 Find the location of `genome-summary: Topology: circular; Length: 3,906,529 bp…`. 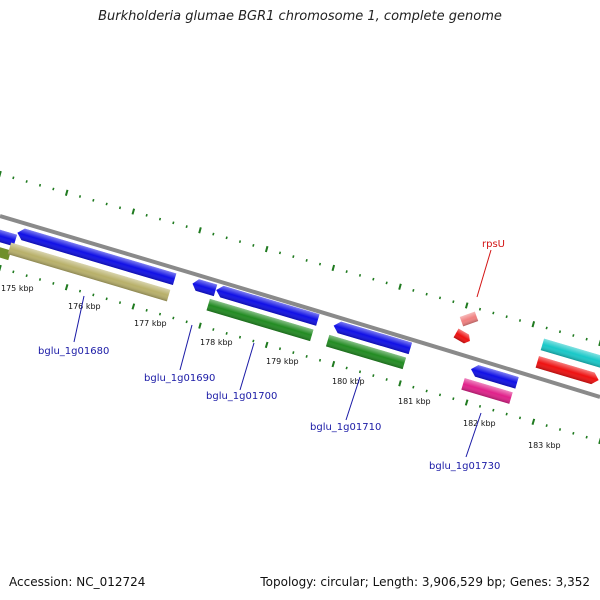

genome-summary: Topology: circular; Length: 3,906,529 bp… is located at coordinates (425, 582).